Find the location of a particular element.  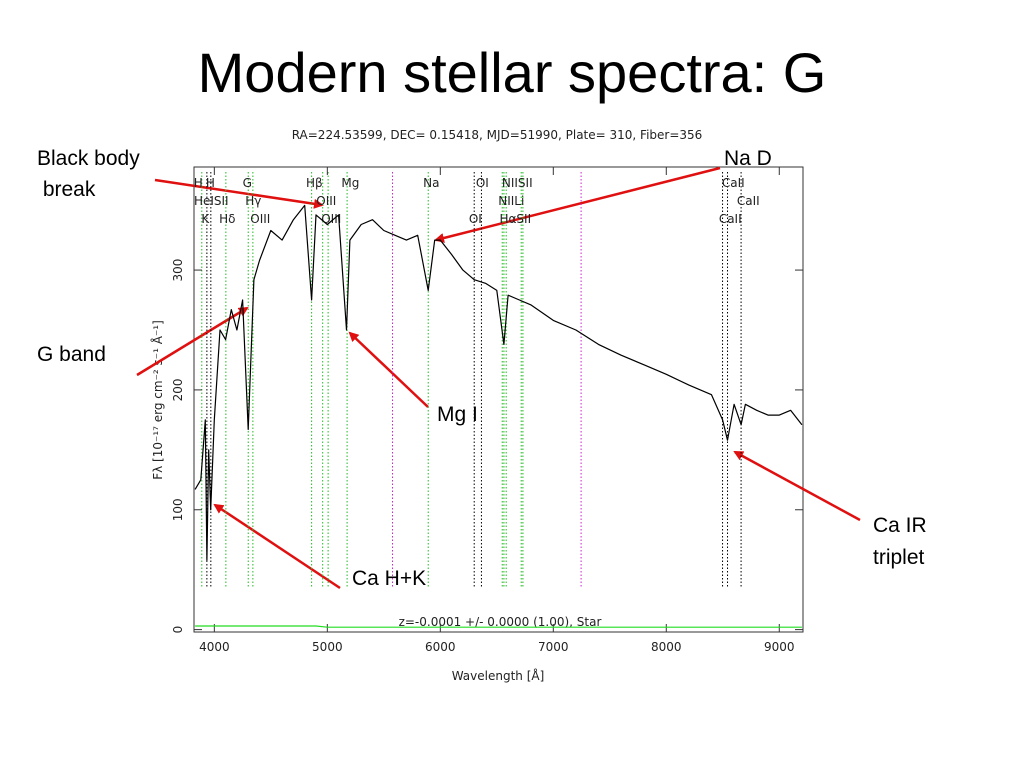

line-label: Hγ is located at coordinates (253, 201).